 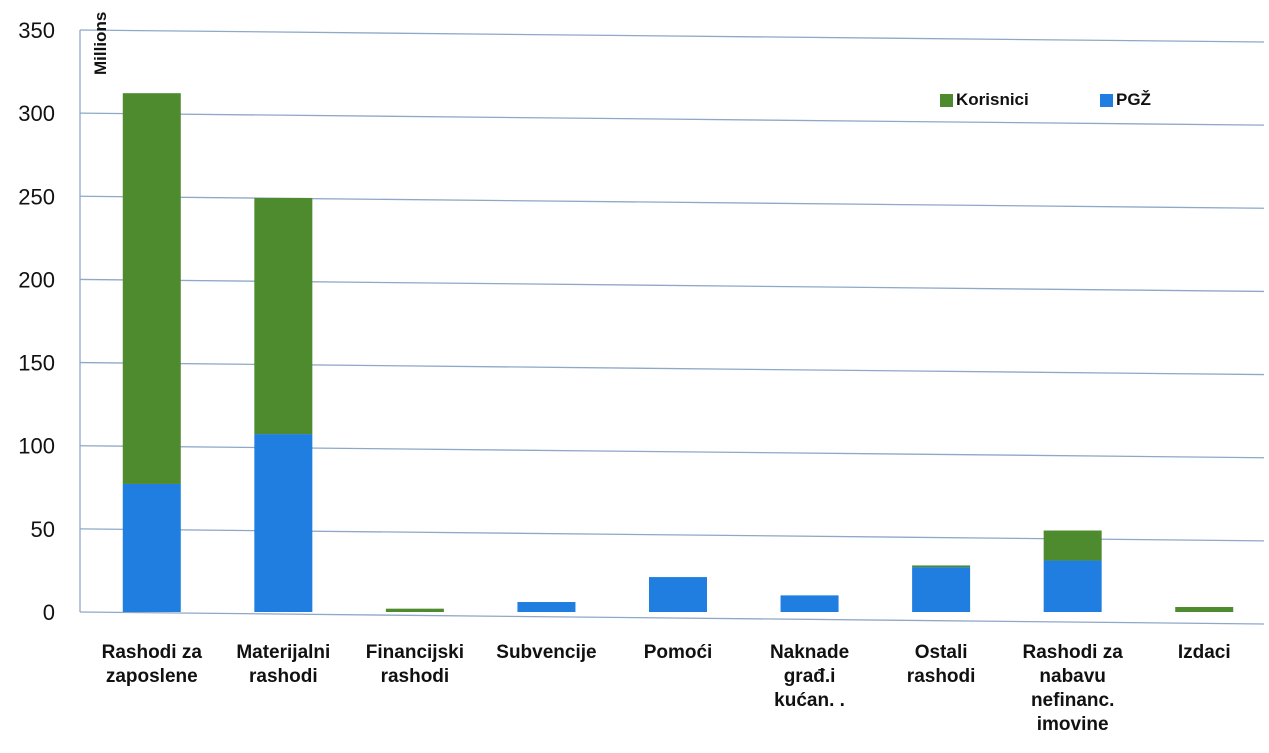 I want to click on x-tick-label-line: Financijski, so click(x=415, y=652).